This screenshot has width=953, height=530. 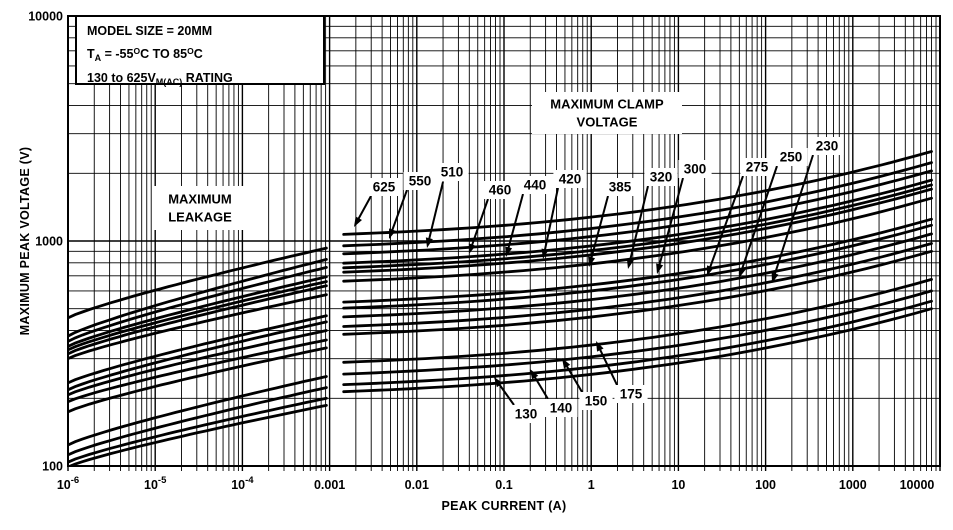 I want to click on curve-230-leakage, so click(x=198, y=380).